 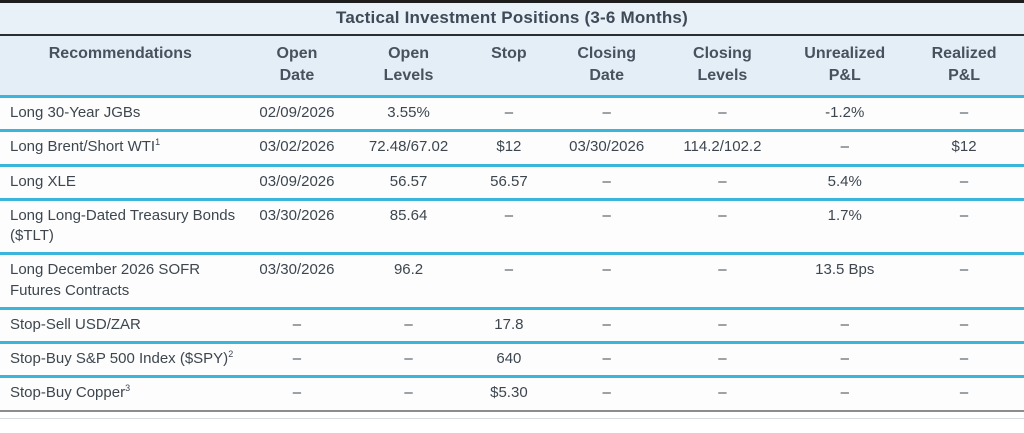 I want to click on table-row: Stop-Buy Copper3– – $5.30– – – –, so click(x=512, y=394).